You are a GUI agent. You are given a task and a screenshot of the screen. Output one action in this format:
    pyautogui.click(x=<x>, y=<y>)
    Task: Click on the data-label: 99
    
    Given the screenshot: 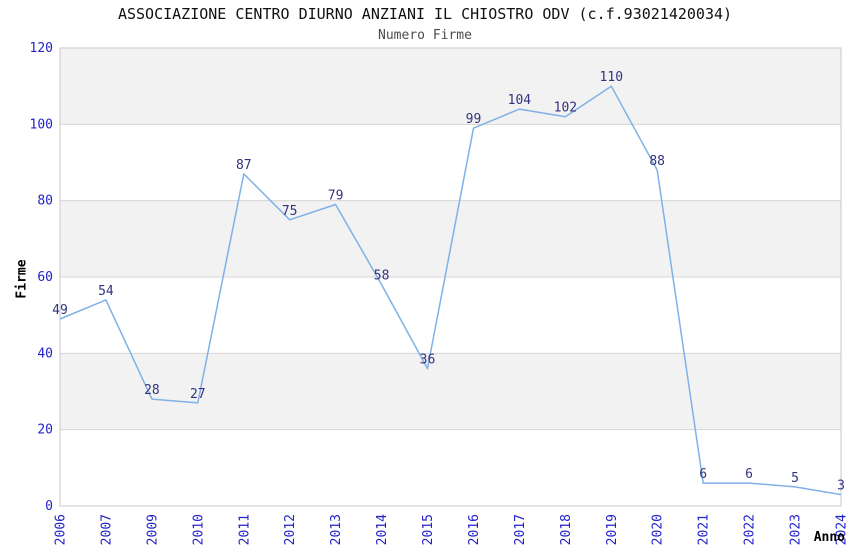 What is the action you would take?
    pyautogui.click(x=474, y=119)
    